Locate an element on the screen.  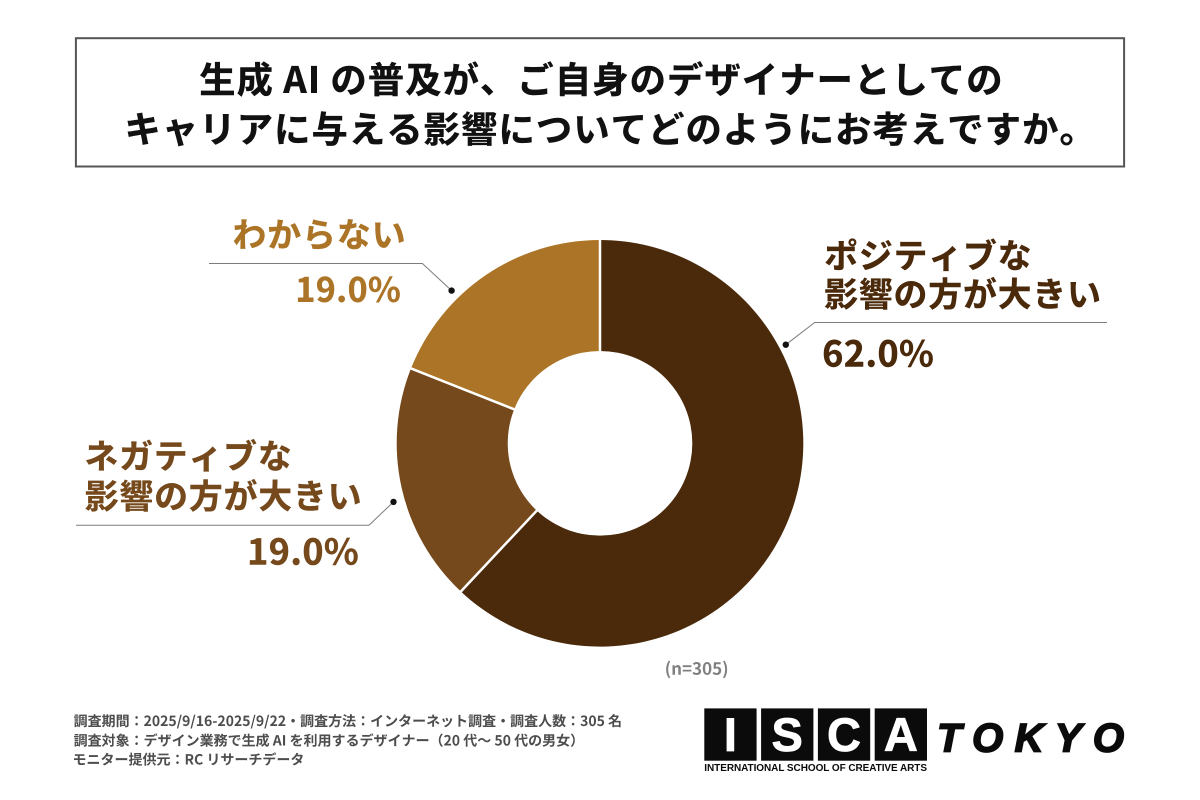
svg-text: C is located at coordinates (844, 734).